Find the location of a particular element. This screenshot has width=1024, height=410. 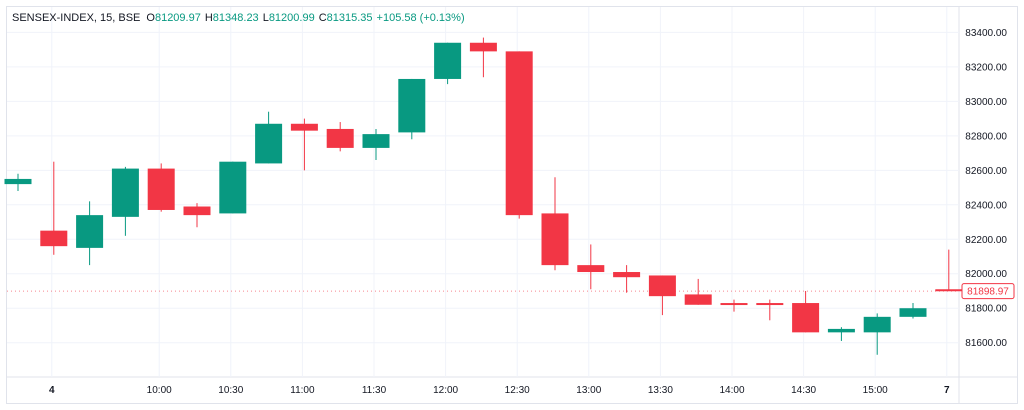

open-label: O is located at coordinates (150, 18).